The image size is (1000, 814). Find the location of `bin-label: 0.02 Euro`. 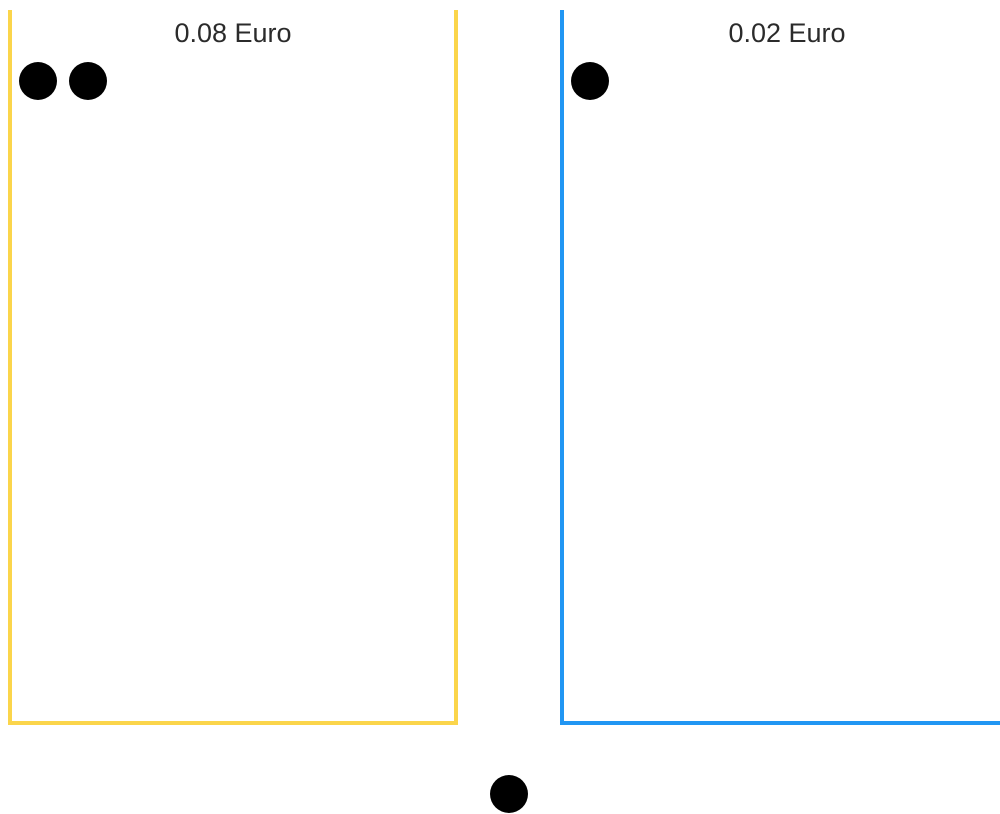

bin-label: 0.02 Euro is located at coordinates (787, 33).